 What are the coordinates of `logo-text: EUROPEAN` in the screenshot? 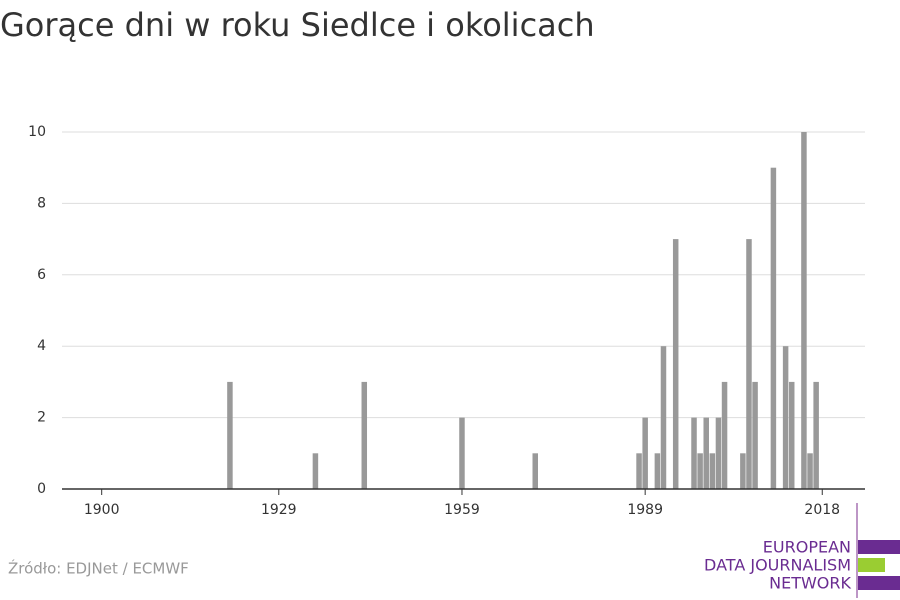 It's located at (807, 547).